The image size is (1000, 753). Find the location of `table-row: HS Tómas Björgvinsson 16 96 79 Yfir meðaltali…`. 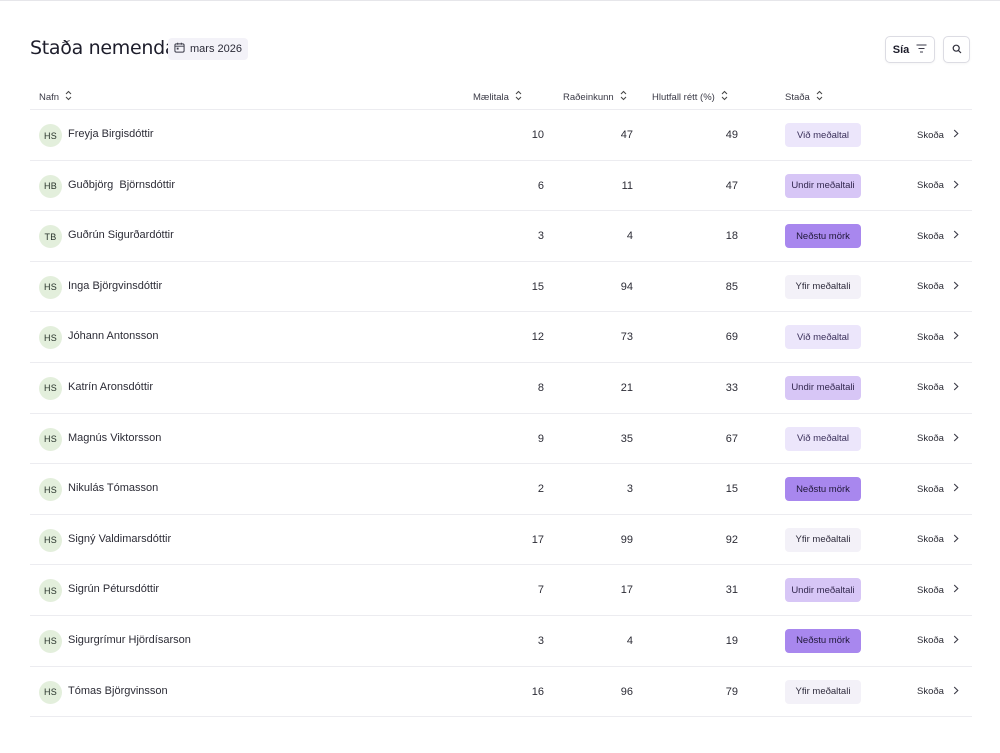

table-row: HS Tómas Björgvinsson 16 96 79 Yfir meðaltali… is located at coordinates (501, 692).